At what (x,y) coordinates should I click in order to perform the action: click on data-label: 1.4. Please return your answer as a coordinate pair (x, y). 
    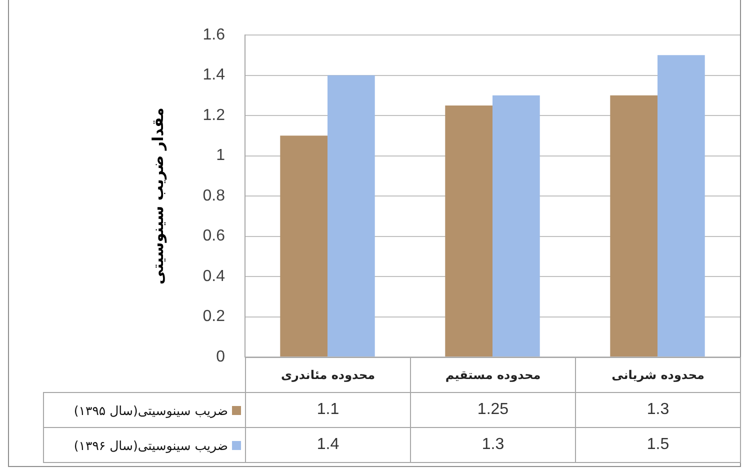
    Looking at the image, I should click on (328, 445).